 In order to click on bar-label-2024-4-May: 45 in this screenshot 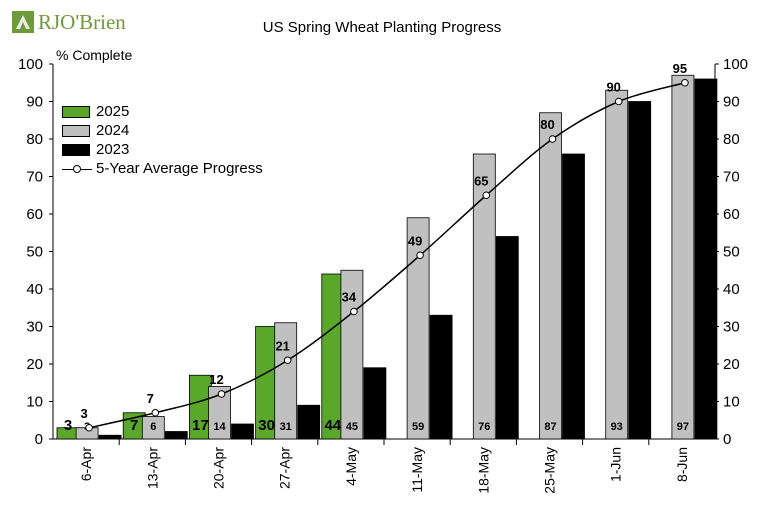, I will do `click(352, 427)`.